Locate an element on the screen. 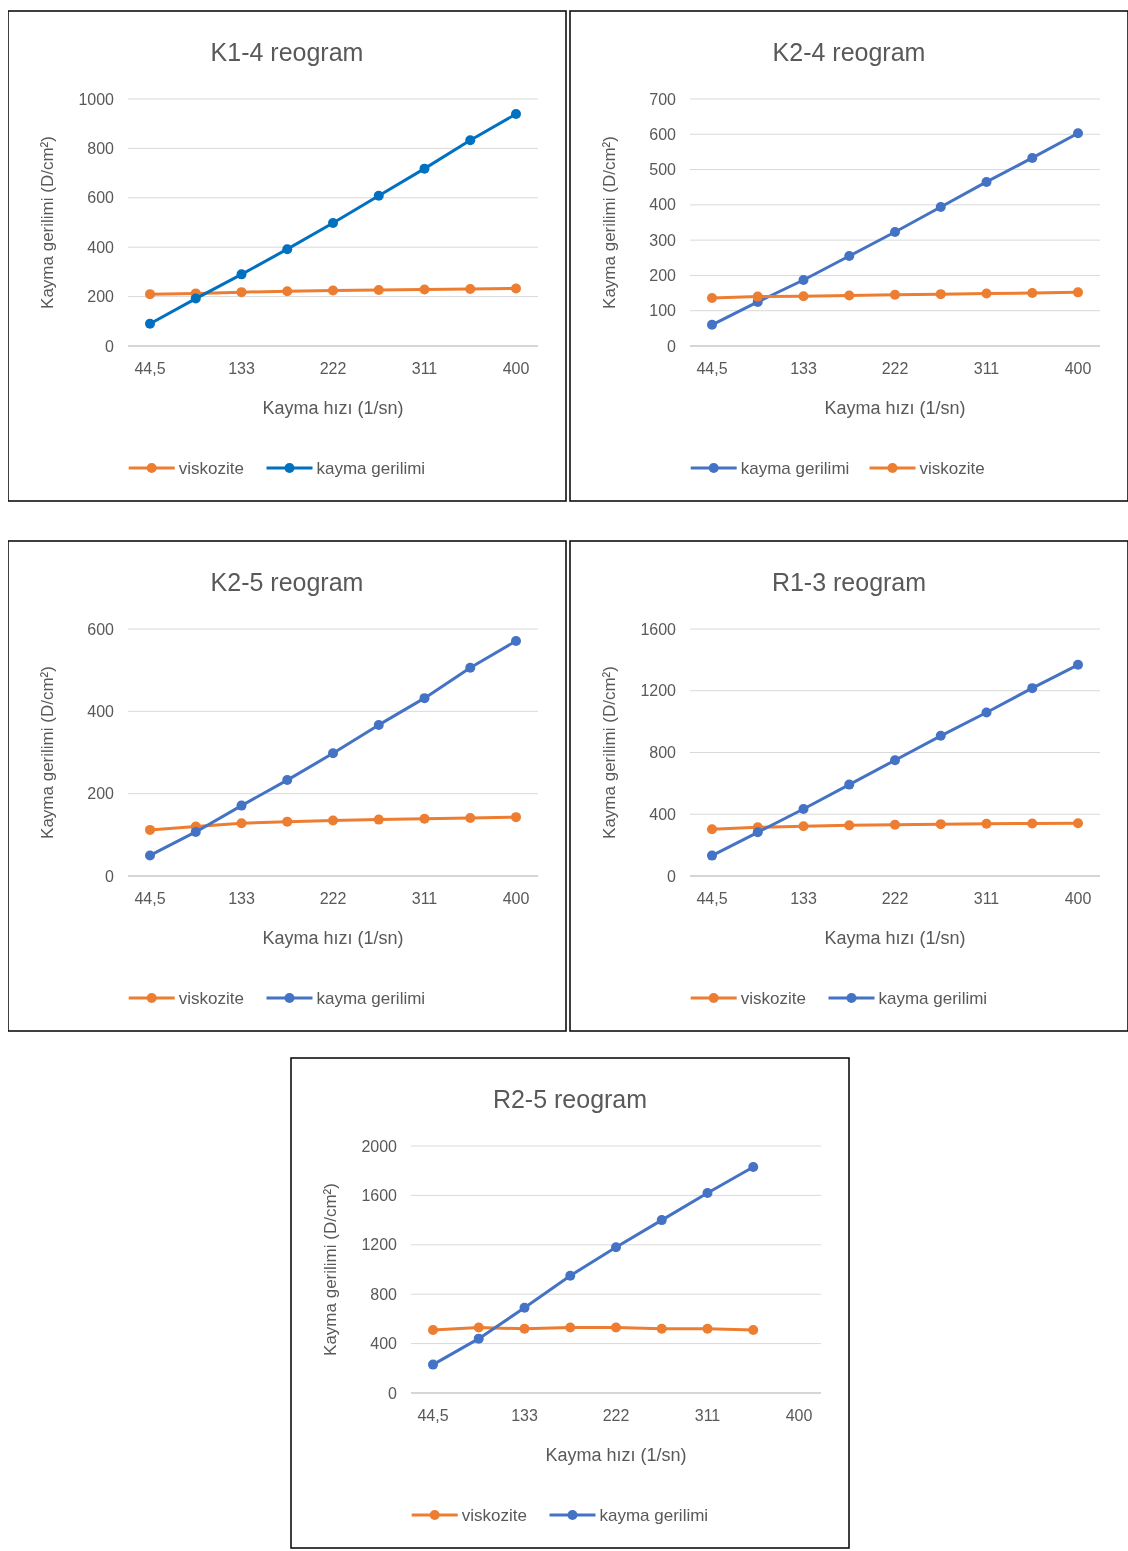 Image resolution: width=1128 pixels, height=1551 pixels. y-tick-label: 100 is located at coordinates (663, 311).